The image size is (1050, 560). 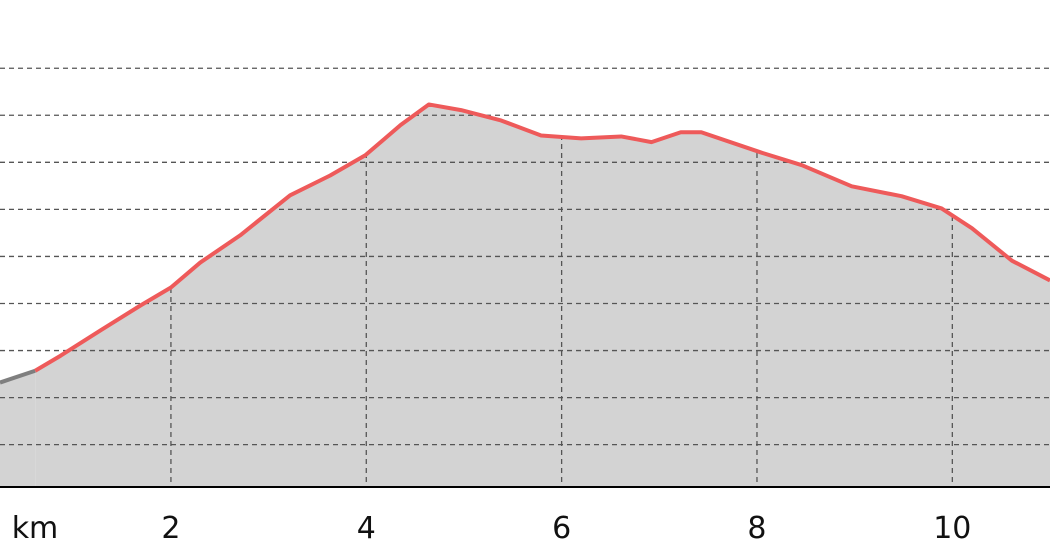 What do you see at coordinates (170, 528) in the screenshot?
I see `x-tick-label: 2` at bounding box center [170, 528].